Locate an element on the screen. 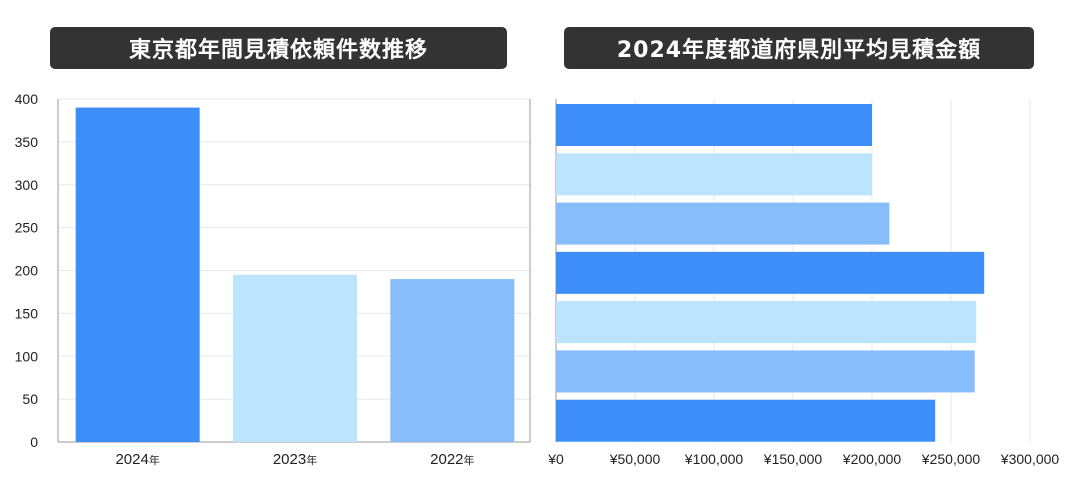  right-chart-title: 2024年度都道府県別平均見積金額 is located at coordinates (799, 48).